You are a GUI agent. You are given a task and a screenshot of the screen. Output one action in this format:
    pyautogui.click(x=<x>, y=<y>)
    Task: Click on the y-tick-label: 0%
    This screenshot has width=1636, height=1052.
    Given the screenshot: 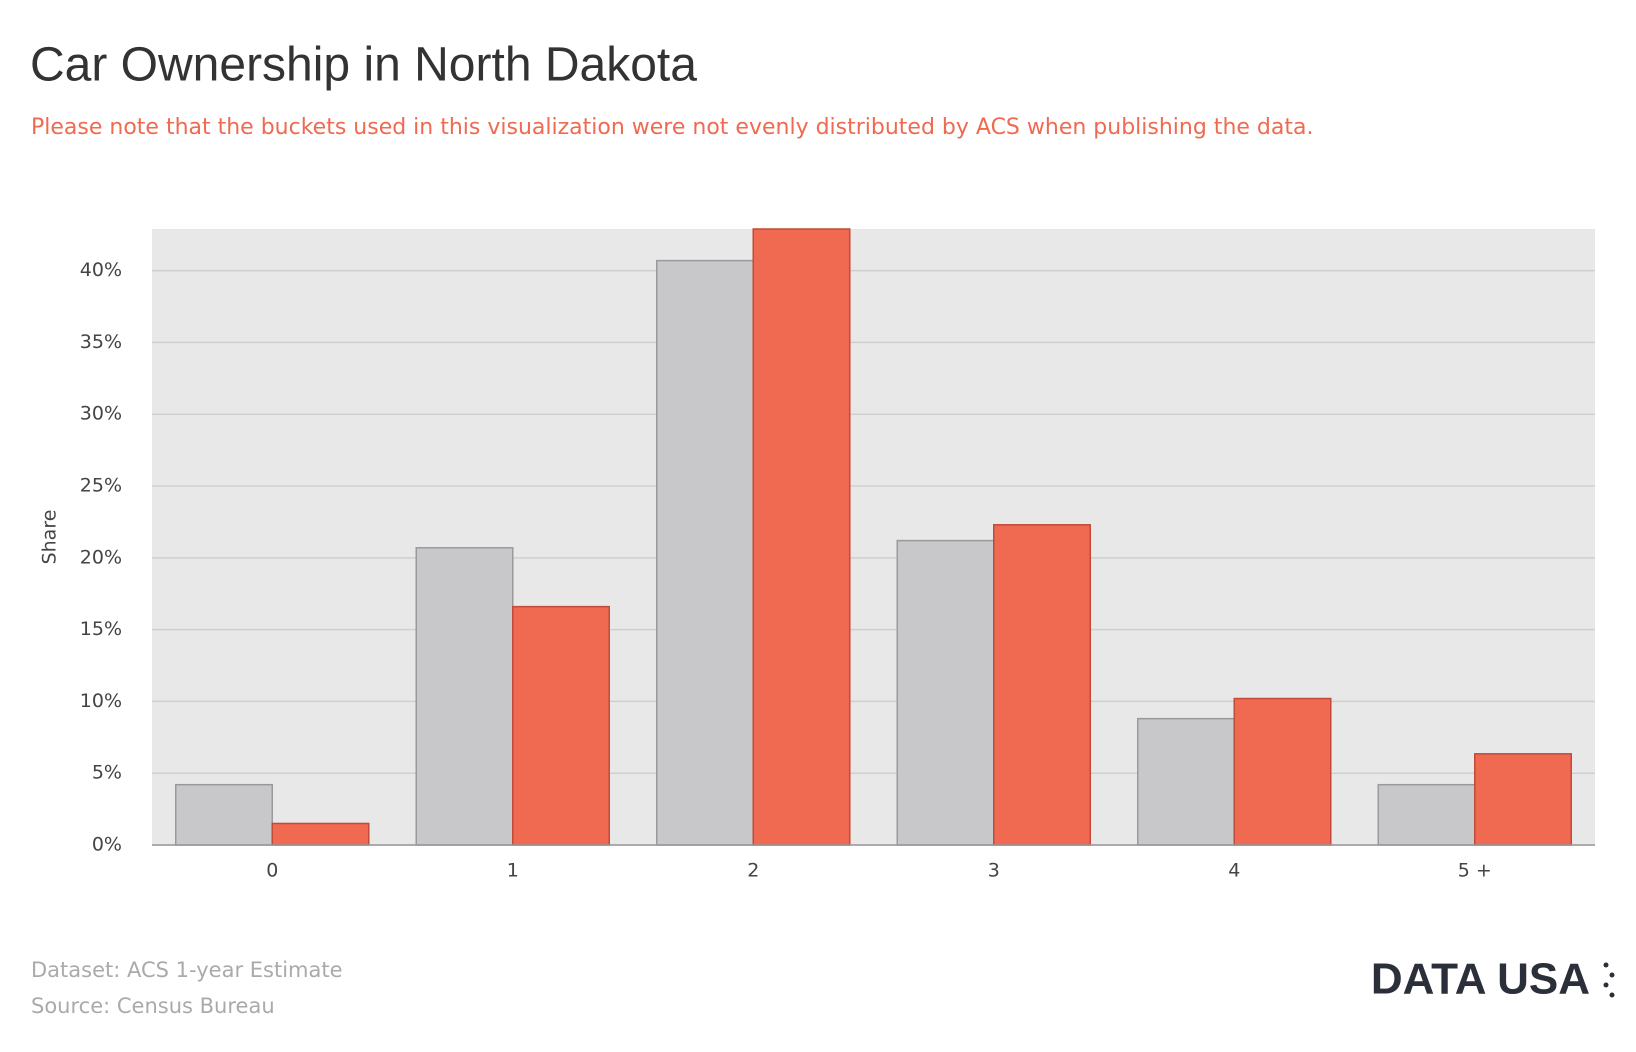 What is the action you would take?
    pyautogui.click(x=107, y=845)
    